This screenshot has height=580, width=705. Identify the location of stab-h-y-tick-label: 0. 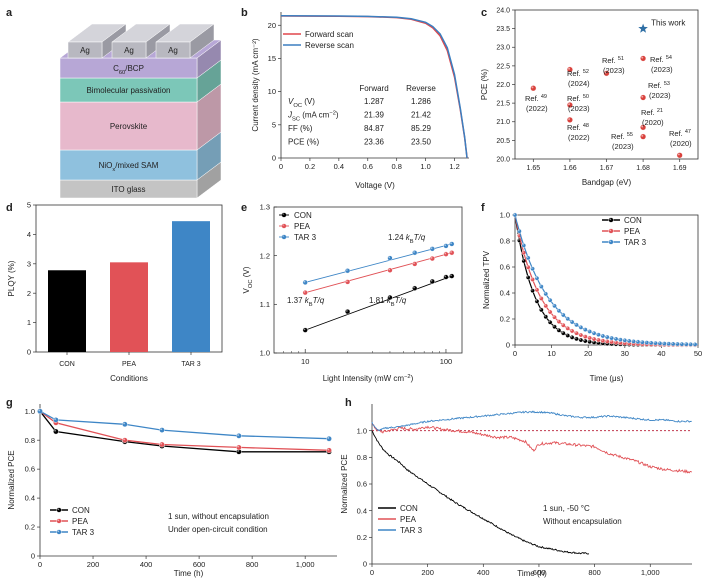
(365, 564).